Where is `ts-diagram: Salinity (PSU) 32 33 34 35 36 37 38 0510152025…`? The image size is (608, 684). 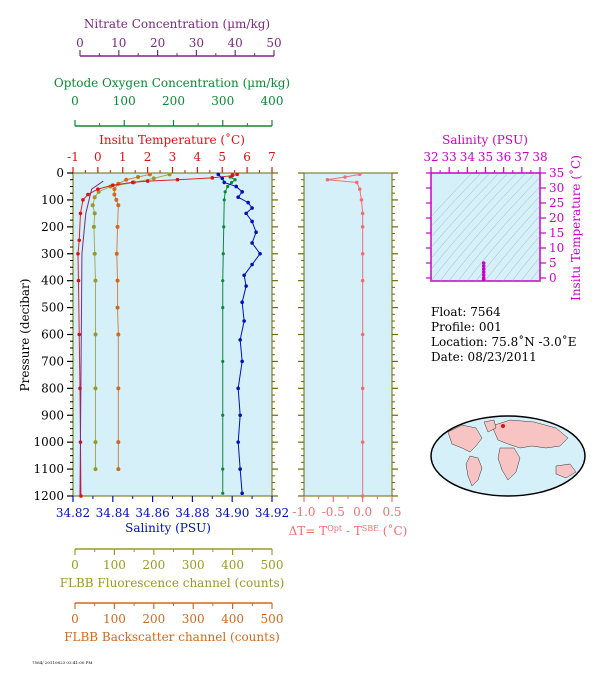
ts-diagram: Salinity (PSU) 32 33 34 35 36 37 38 0510152025… is located at coordinates (503, 217).